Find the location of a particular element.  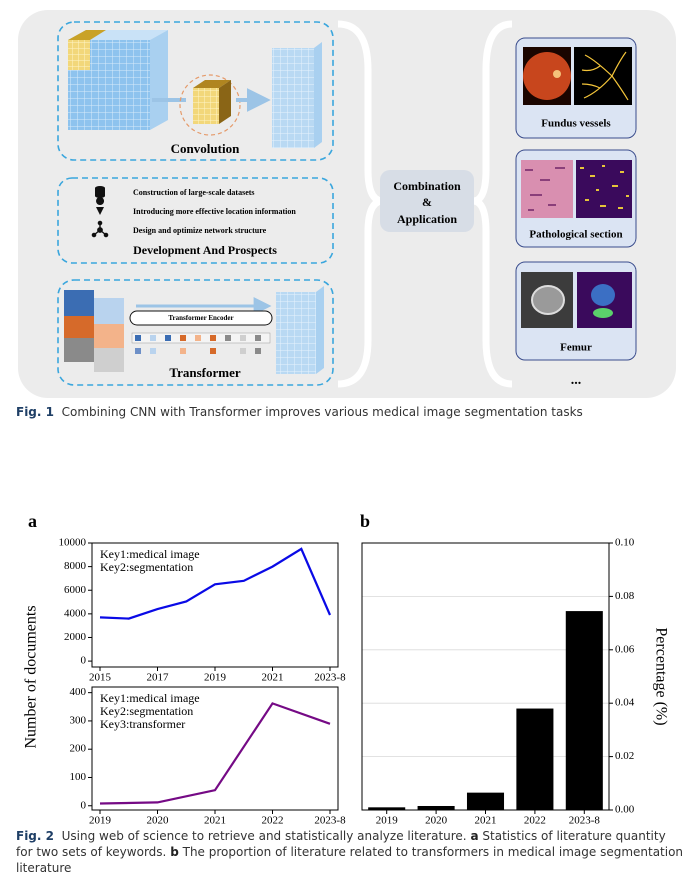

location-icon is located at coordinates (100, 206).